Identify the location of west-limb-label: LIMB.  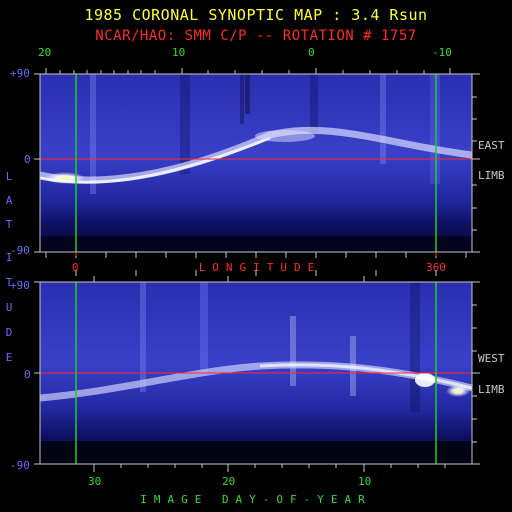
(491, 389).